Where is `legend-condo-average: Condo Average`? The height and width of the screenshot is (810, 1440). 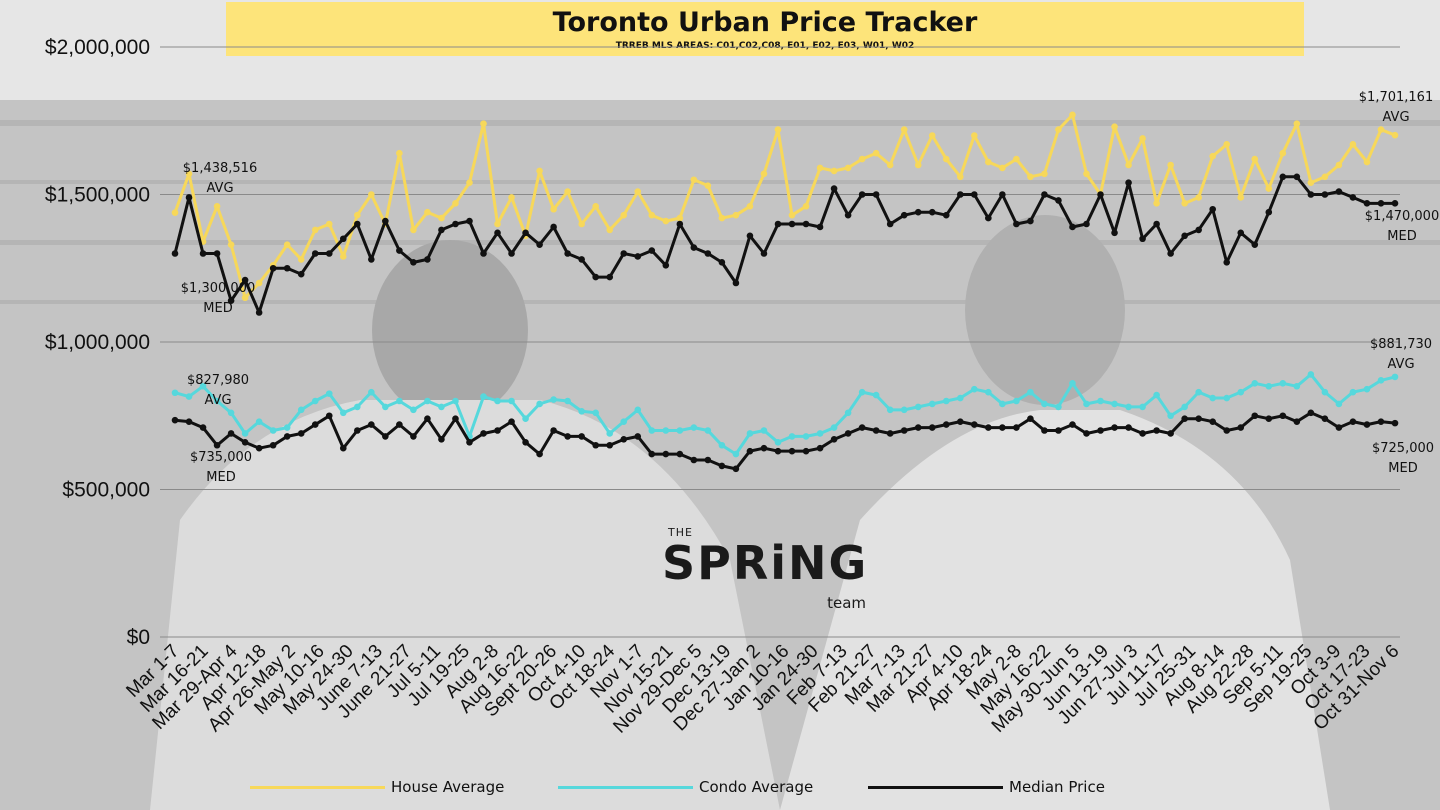 legend-condo-average: Condo Average is located at coordinates (685, 787).